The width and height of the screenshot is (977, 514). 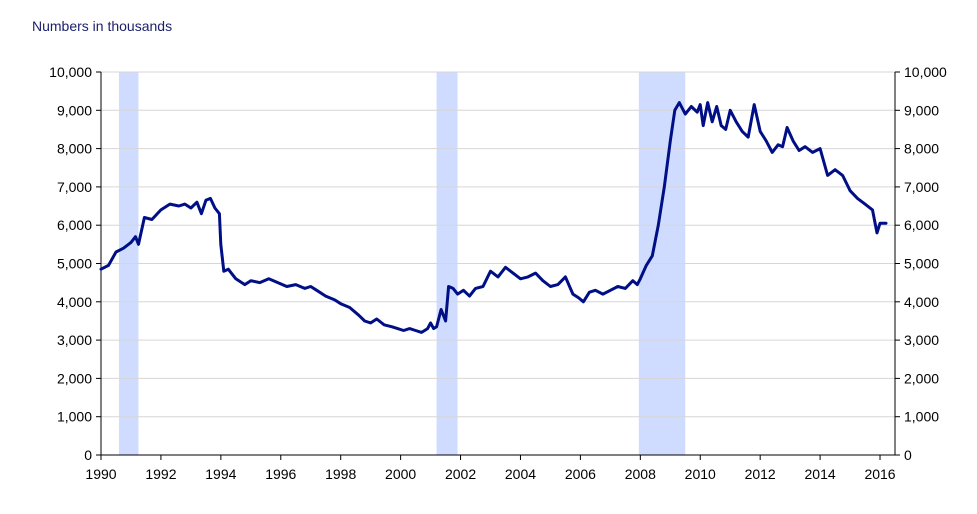 What do you see at coordinates (70, 72) in the screenshot?
I see `y-tick-label-left: 10,000` at bounding box center [70, 72].